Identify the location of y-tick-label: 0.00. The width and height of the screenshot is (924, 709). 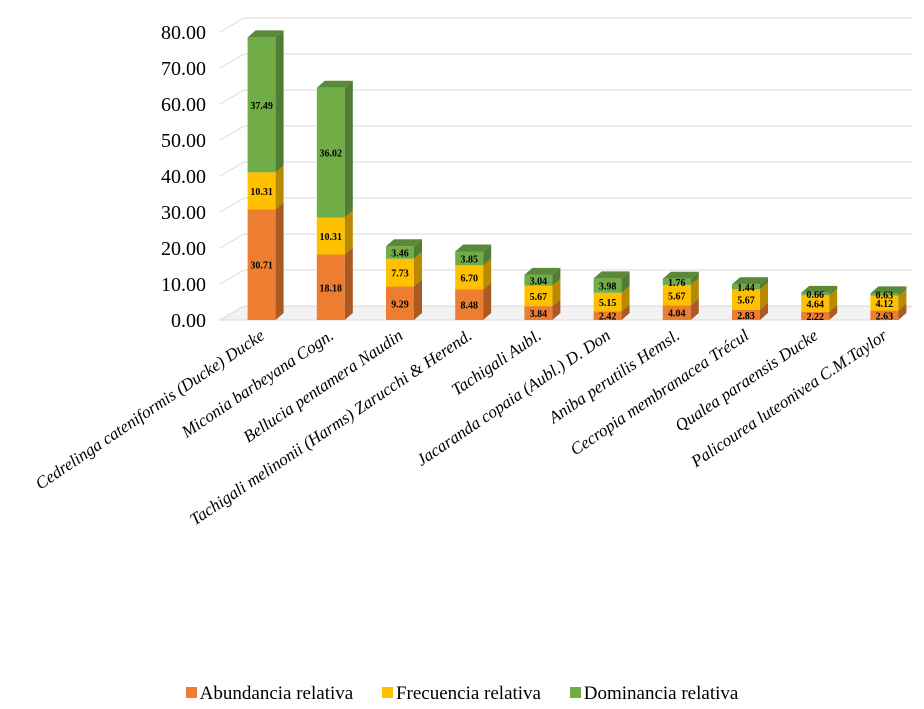
(188, 321).